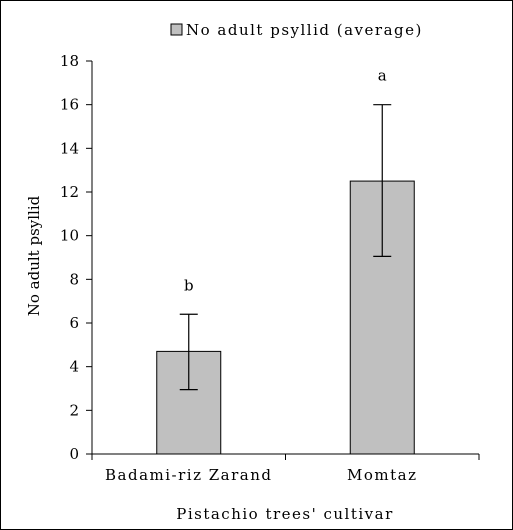 This screenshot has width=513, height=530. Describe the element at coordinates (382, 76) in the screenshot. I see `significance-label-2: a` at that location.